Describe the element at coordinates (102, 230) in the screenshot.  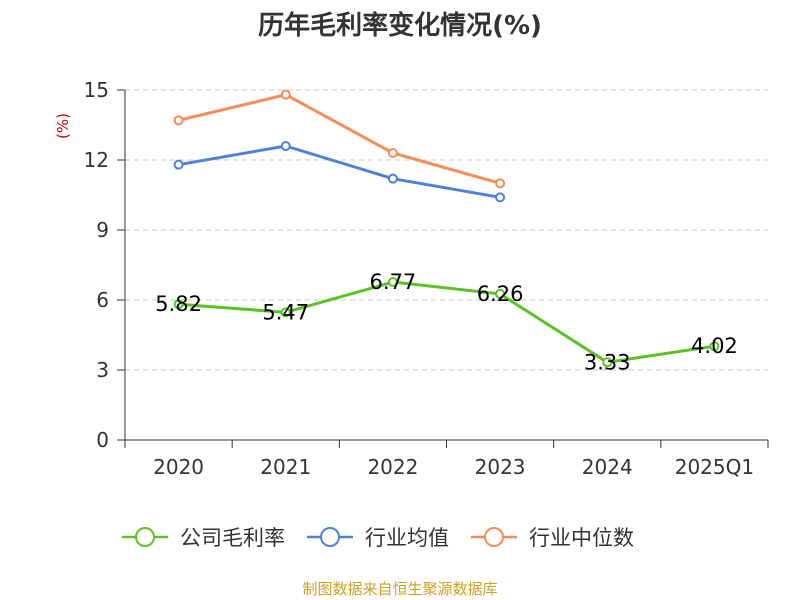
I see `y-tick-label: 9` at that location.